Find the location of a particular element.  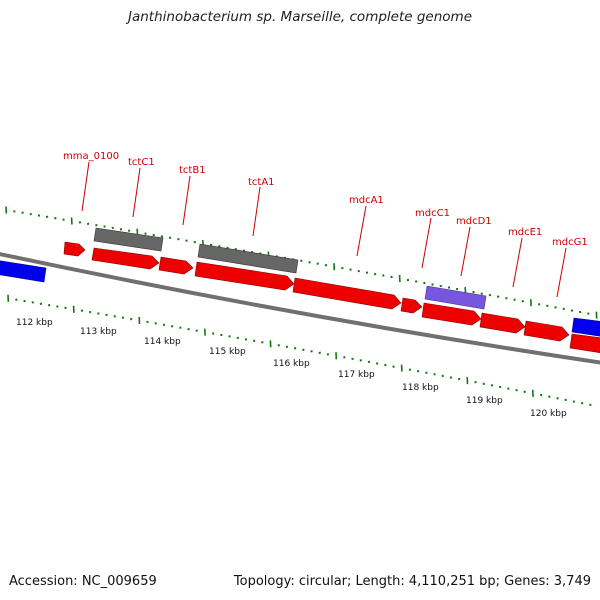

cds-mdce1 is located at coordinates (546, 331).